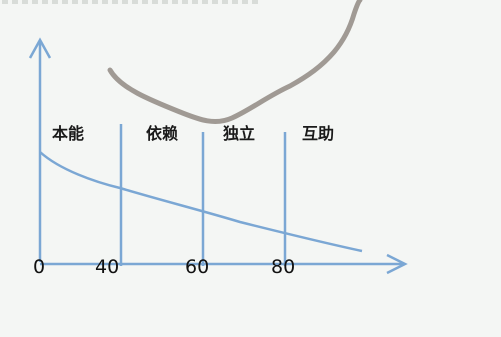 The image size is (501, 337). What do you see at coordinates (39, 267) in the screenshot?
I see `x-tick-0: 0` at bounding box center [39, 267].